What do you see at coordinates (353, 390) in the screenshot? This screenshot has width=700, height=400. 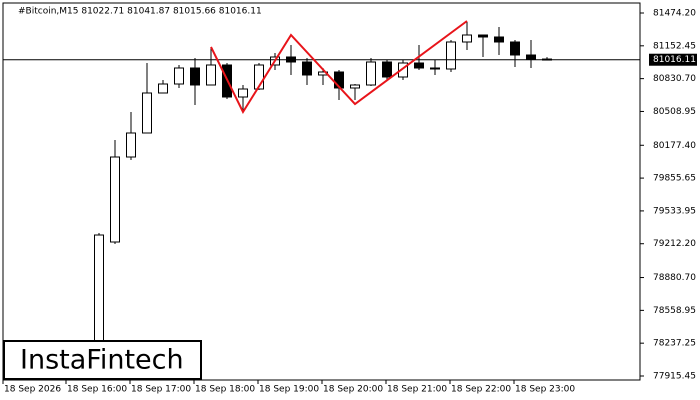 I see `x-tick-label: 18 Sep 20:00` at bounding box center [353, 390].